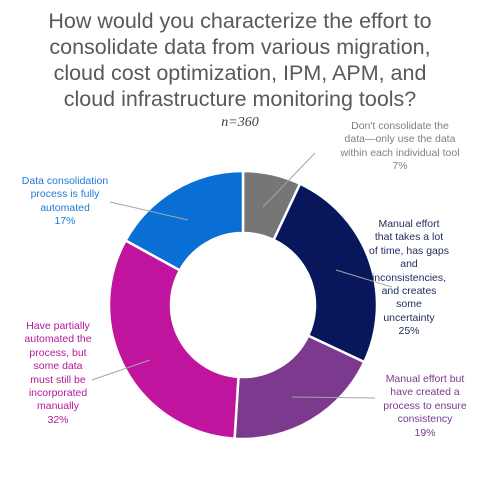  Describe the element at coordinates (425, 379) in the screenshot. I see `slice-label-line: Manual effort but` at that location.